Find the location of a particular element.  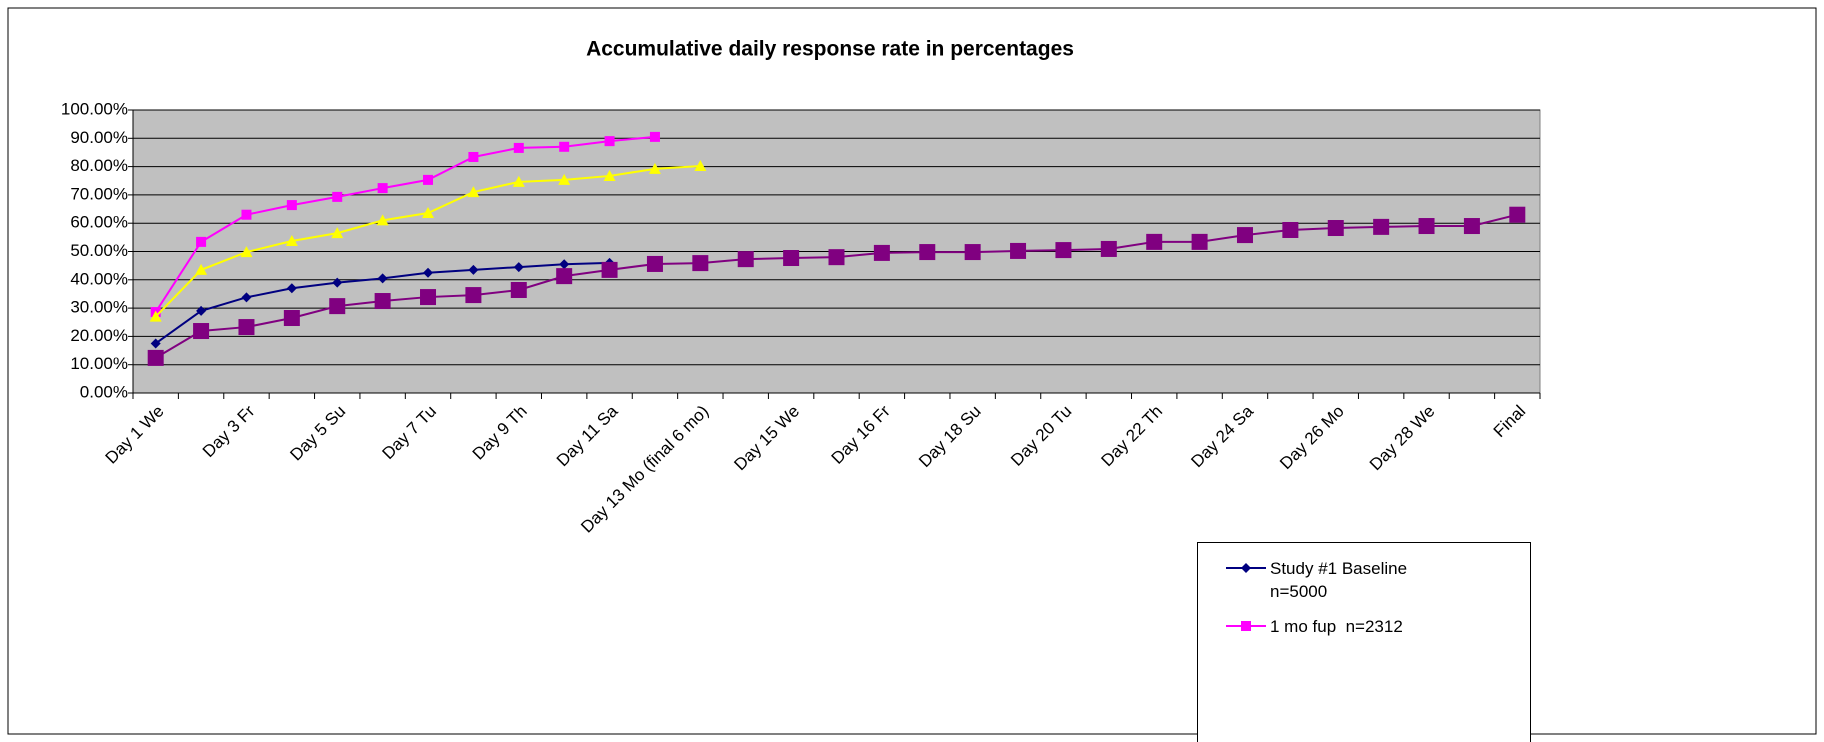

x-tick-label: Day 9 Th is located at coordinates (500, 433).